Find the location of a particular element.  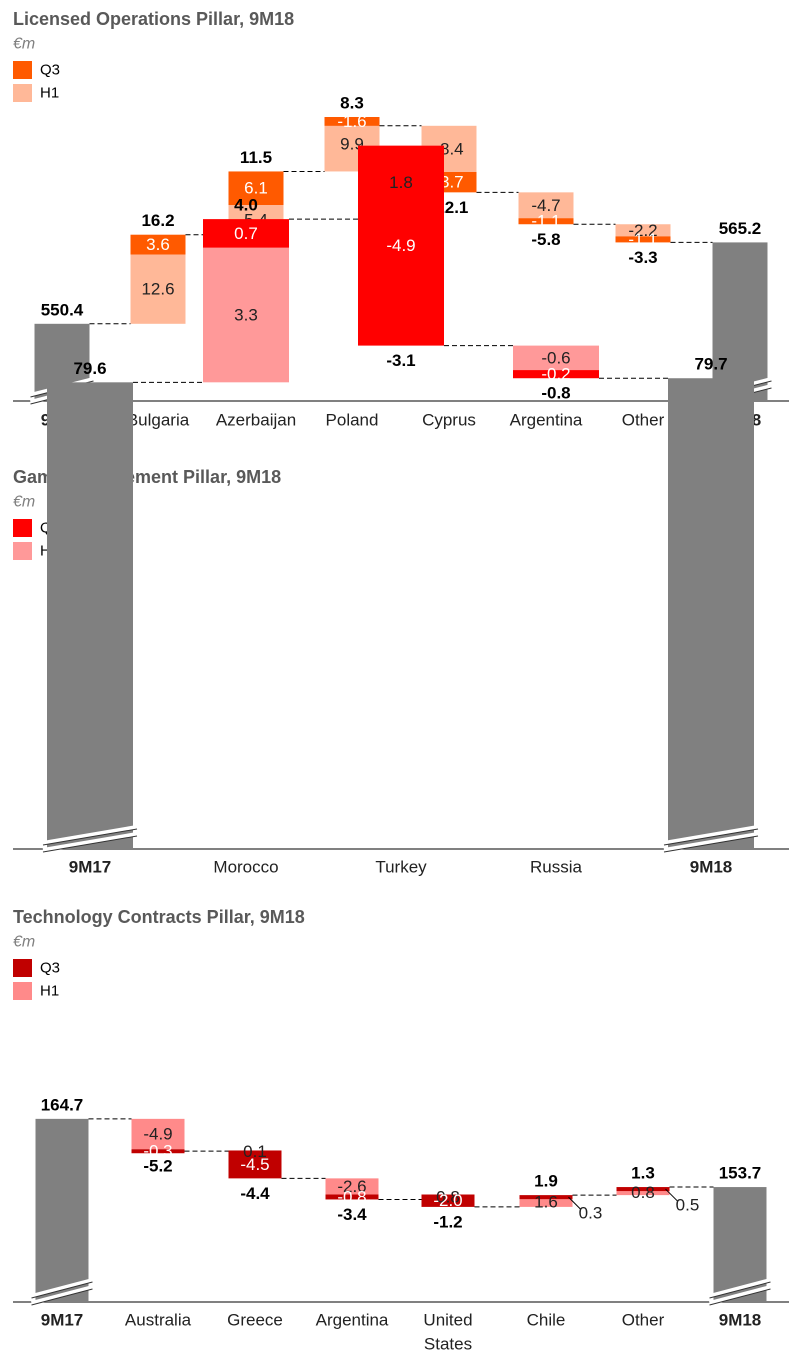

step-greece-q3-value: -4.5 is located at coordinates (254, 1164).